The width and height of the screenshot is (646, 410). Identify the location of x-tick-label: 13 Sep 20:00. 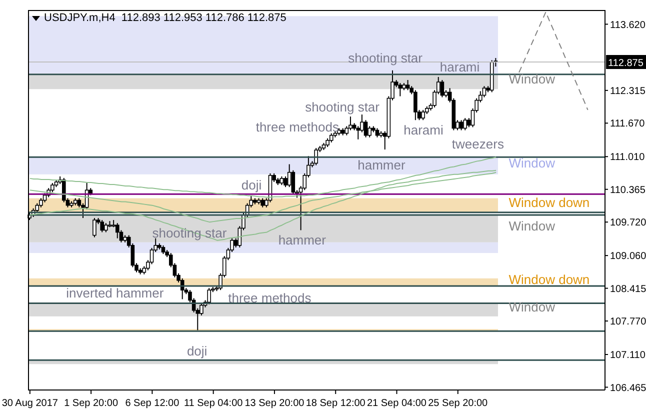
(274, 403).